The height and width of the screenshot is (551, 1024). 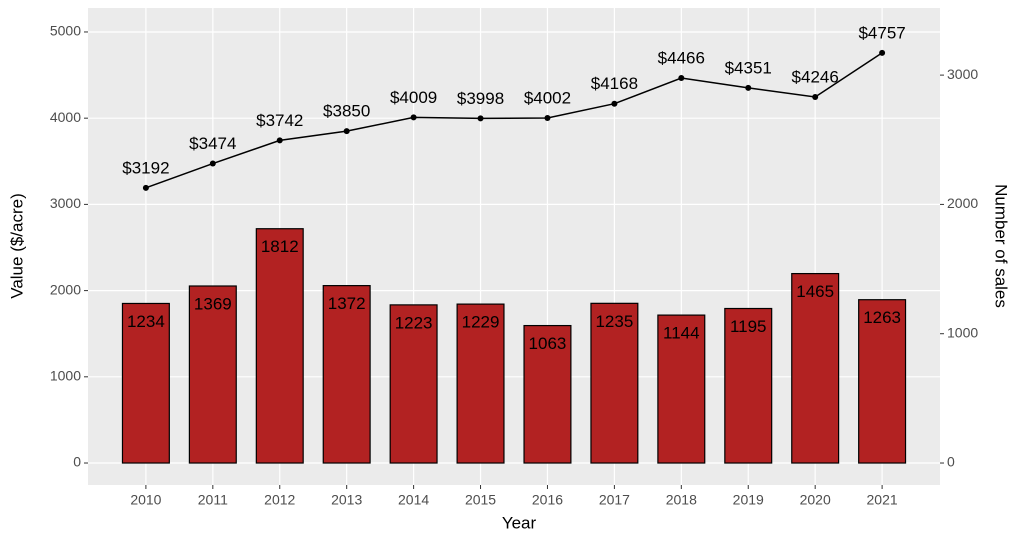 I want to click on x-tick-label: 2017, so click(x=614, y=500).